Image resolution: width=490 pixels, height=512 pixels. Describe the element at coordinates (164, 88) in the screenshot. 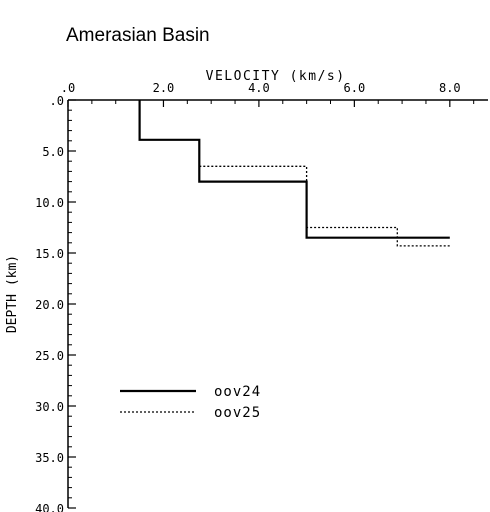

I see `x-tick-label: 2.0` at that location.